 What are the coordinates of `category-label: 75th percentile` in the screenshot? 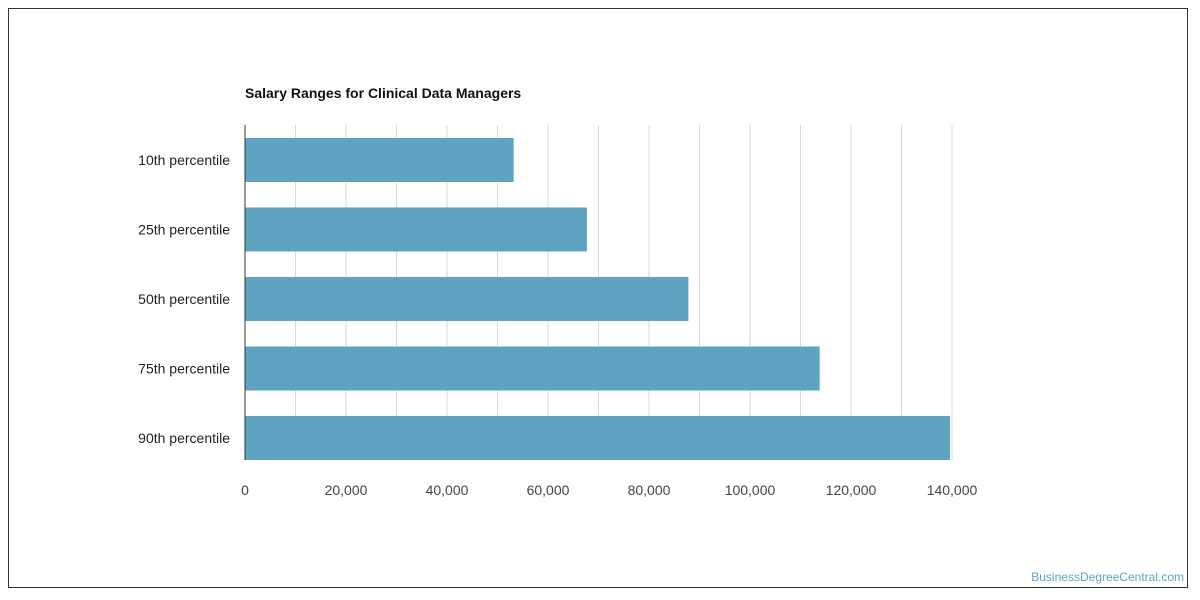 It's located at (184, 369).